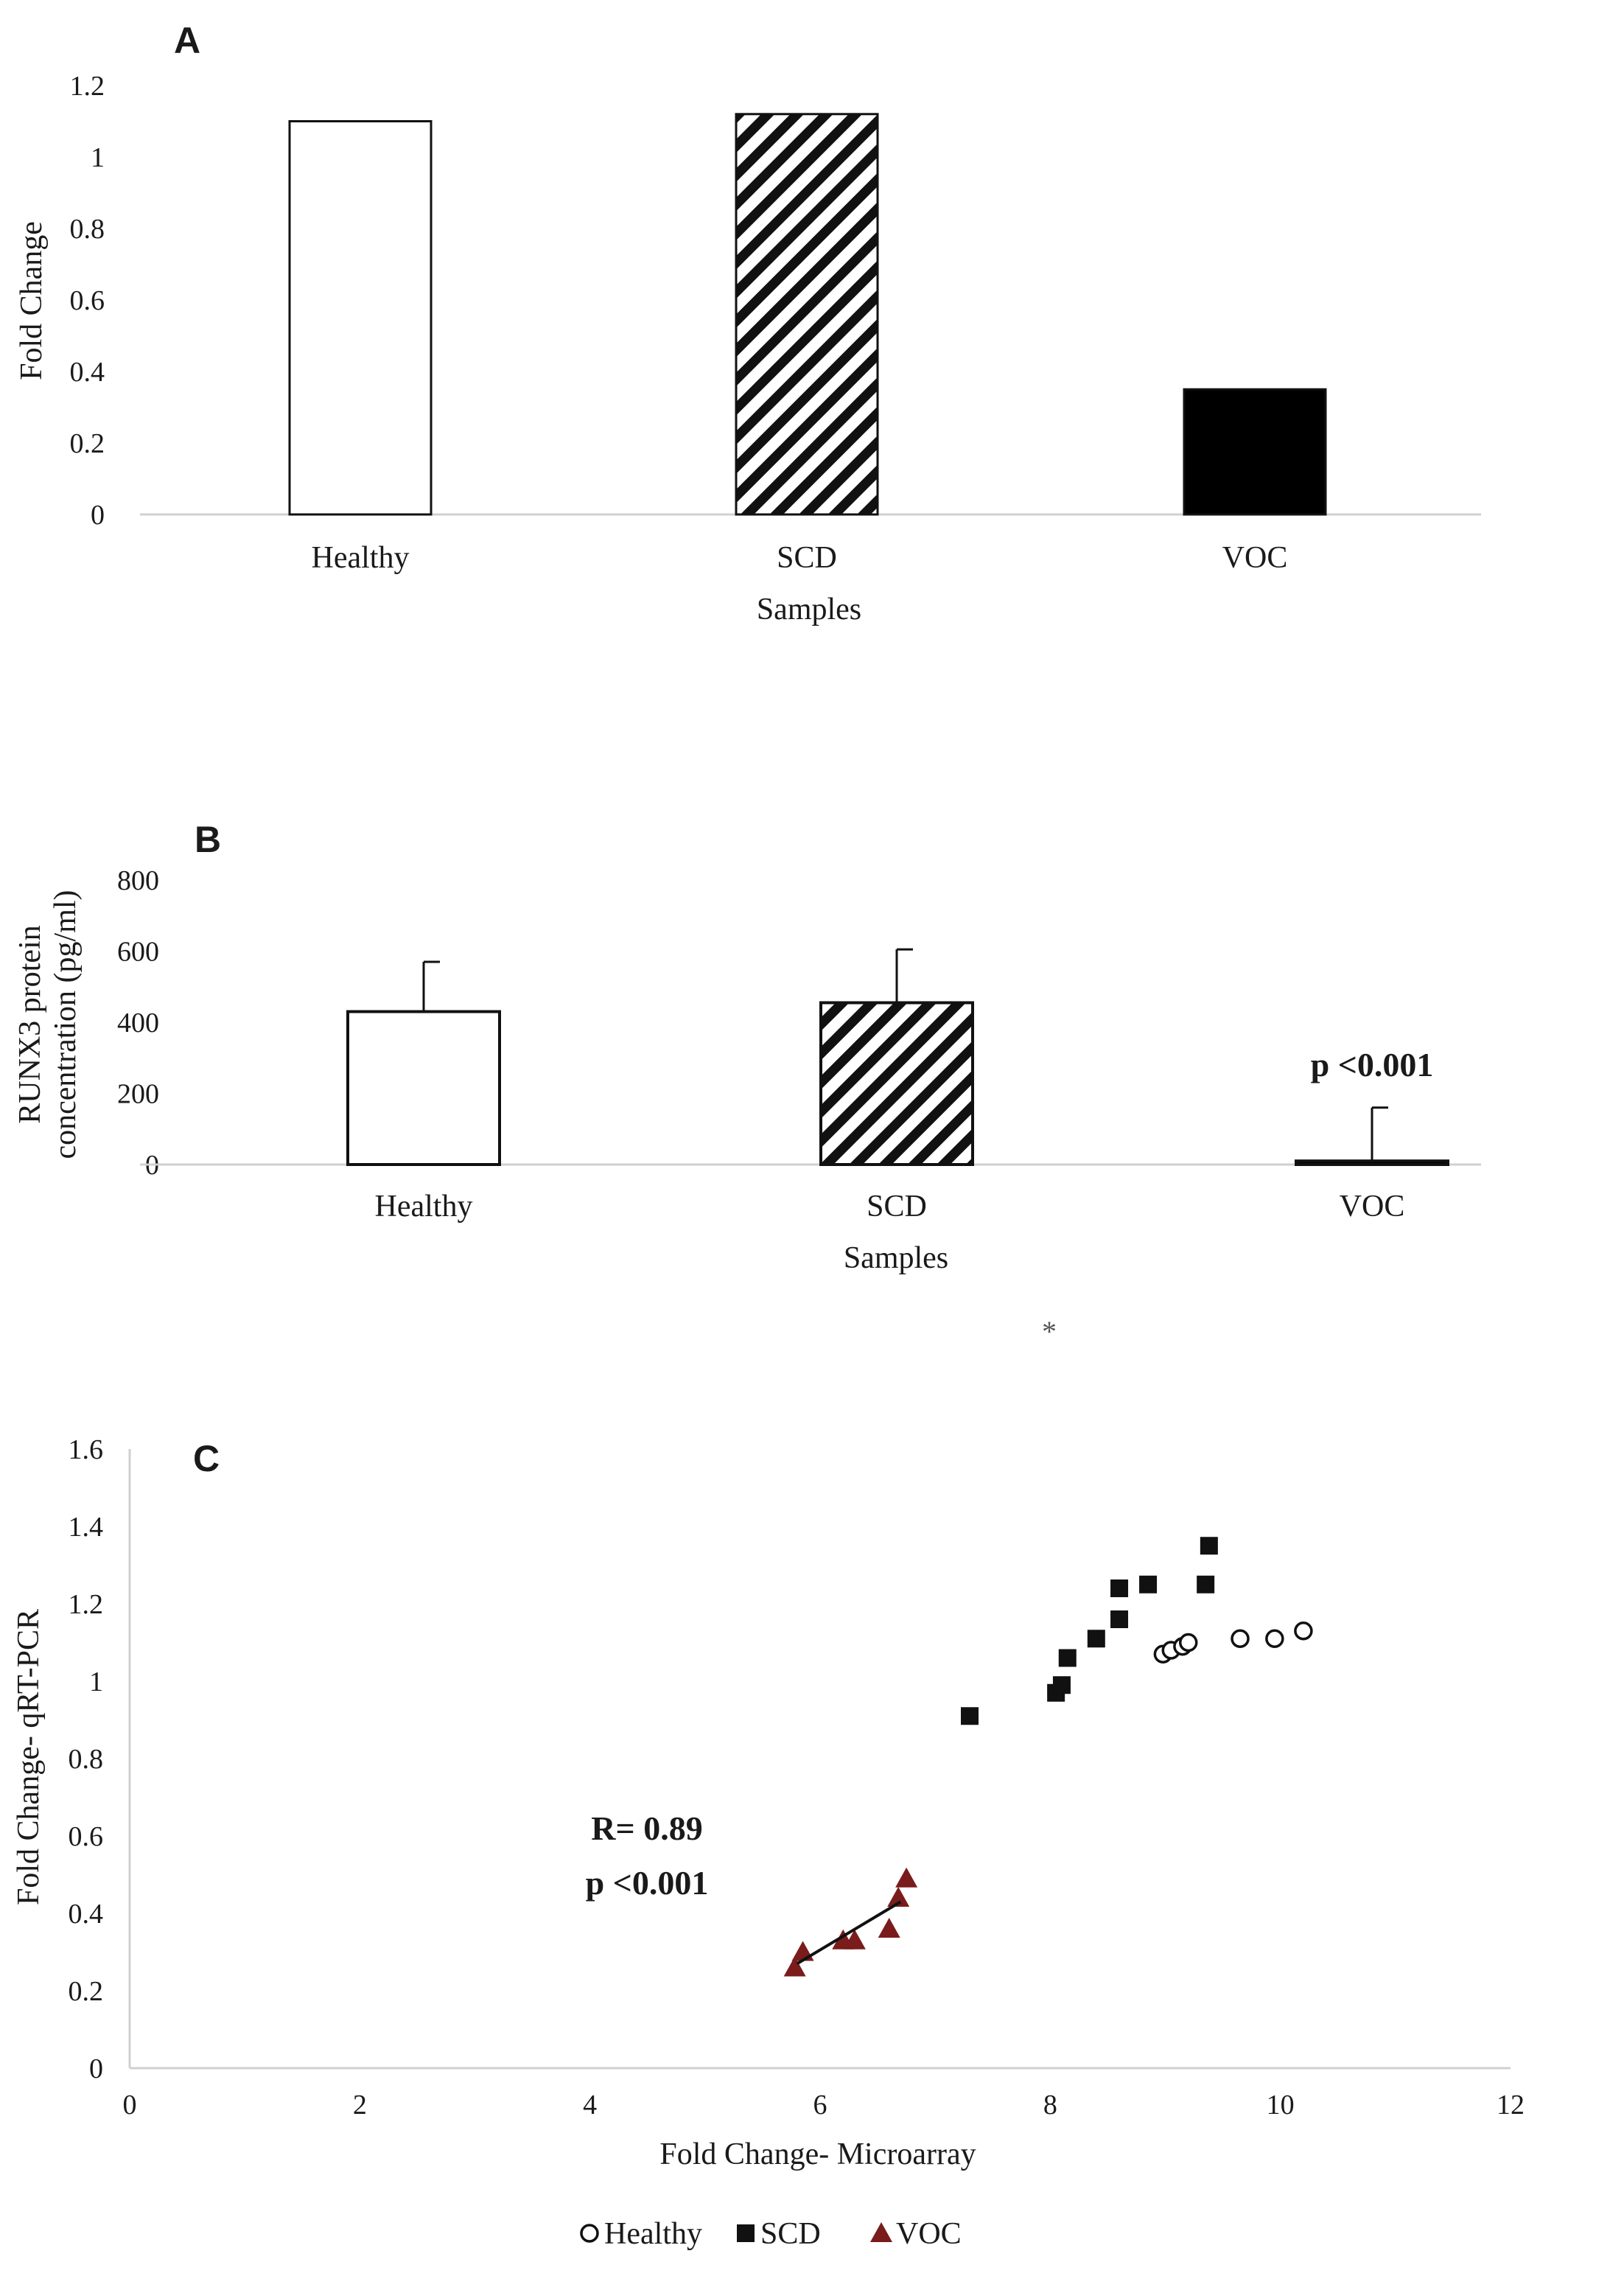  What do you see at coordinates (423, 1088) in the screenshot?
I see `panel-b-bar-healthy` at bounding box center [423, 1088].